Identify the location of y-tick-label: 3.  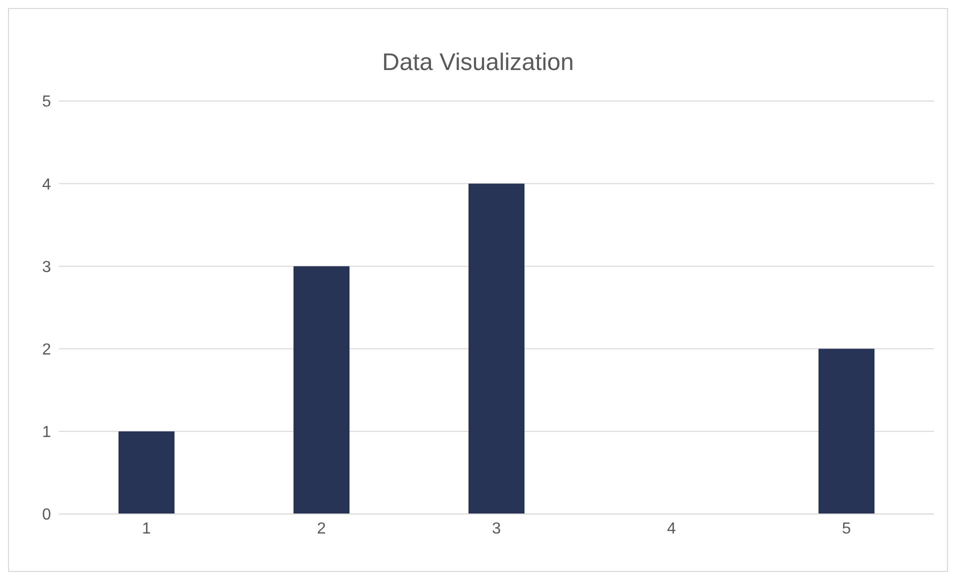
(47, 267).